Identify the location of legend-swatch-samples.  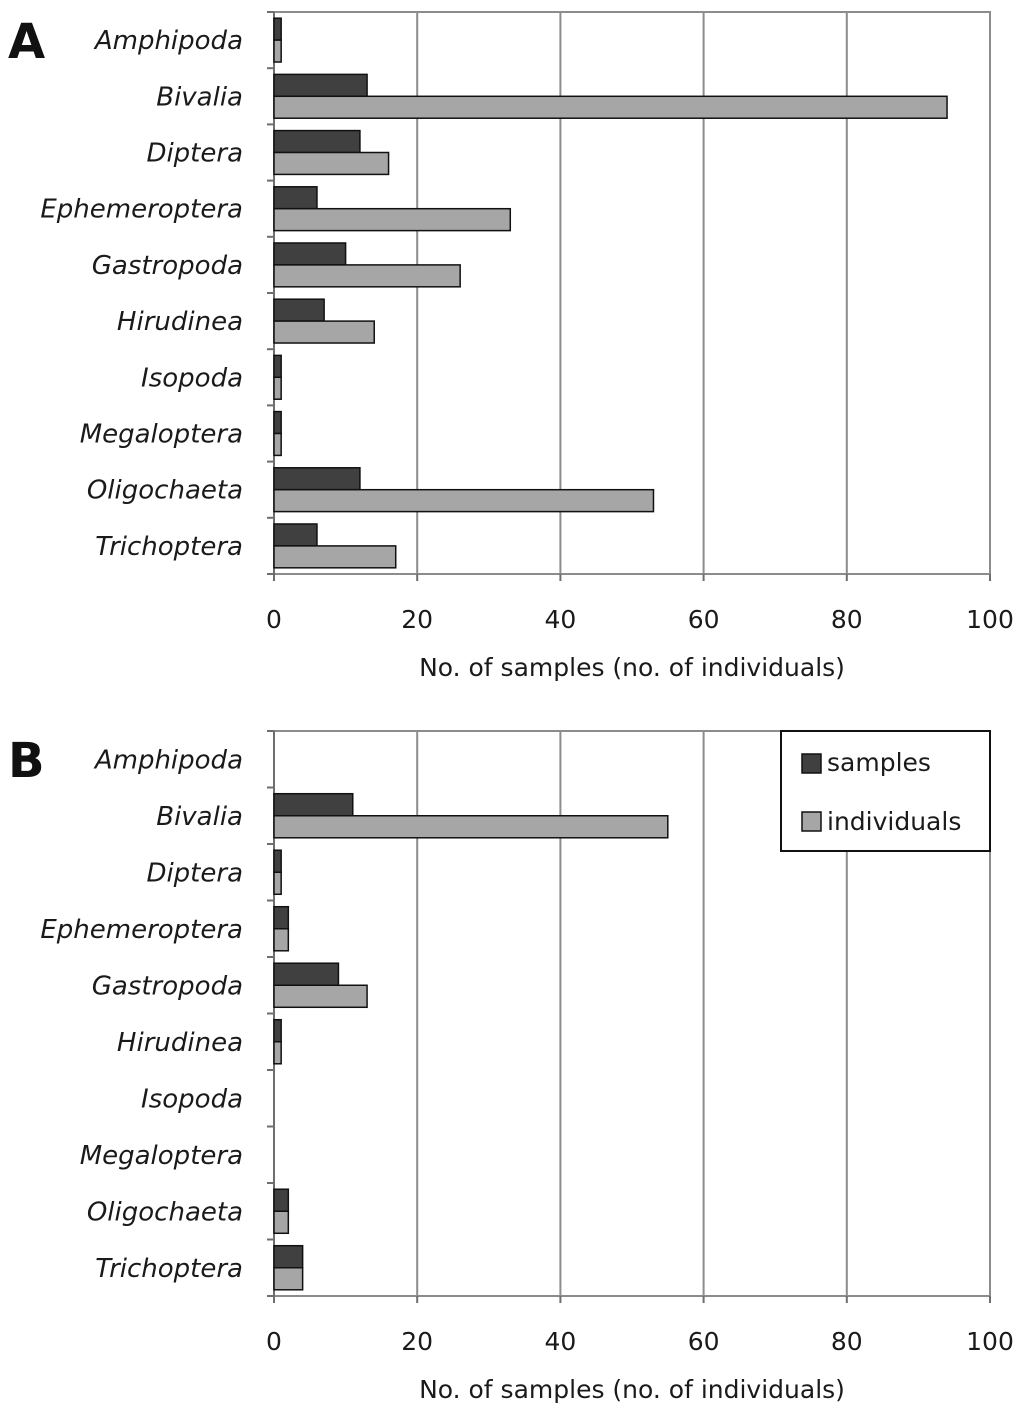
(811, 763).